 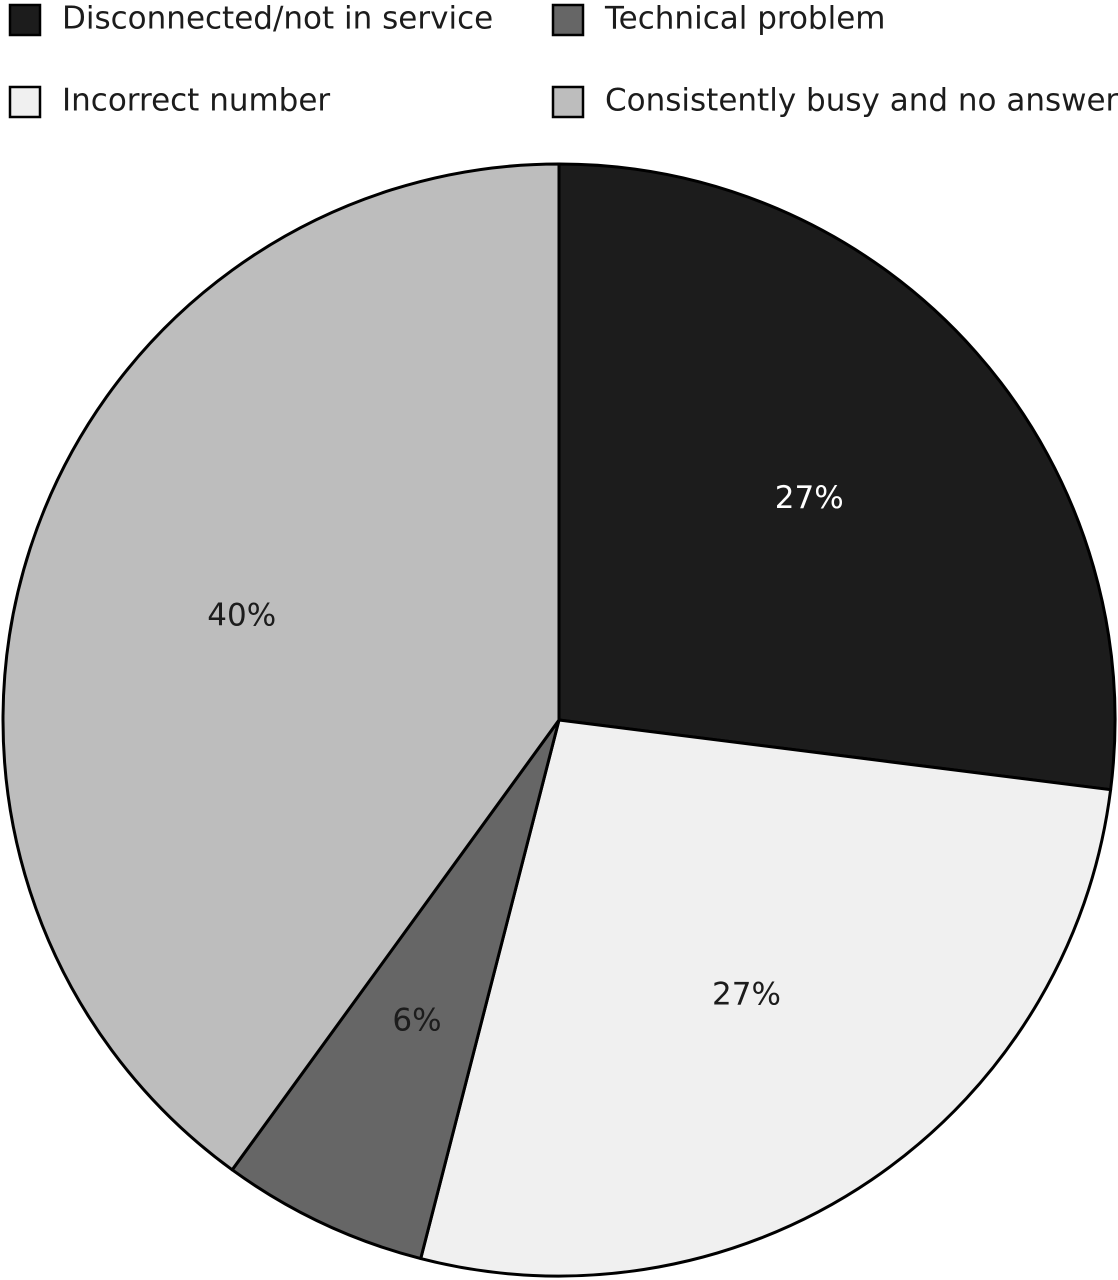 What do you see at coordinates (196, 101) in the screenshot?
I see `legend-label: Incorrect number` at bounding box center [196, 101].